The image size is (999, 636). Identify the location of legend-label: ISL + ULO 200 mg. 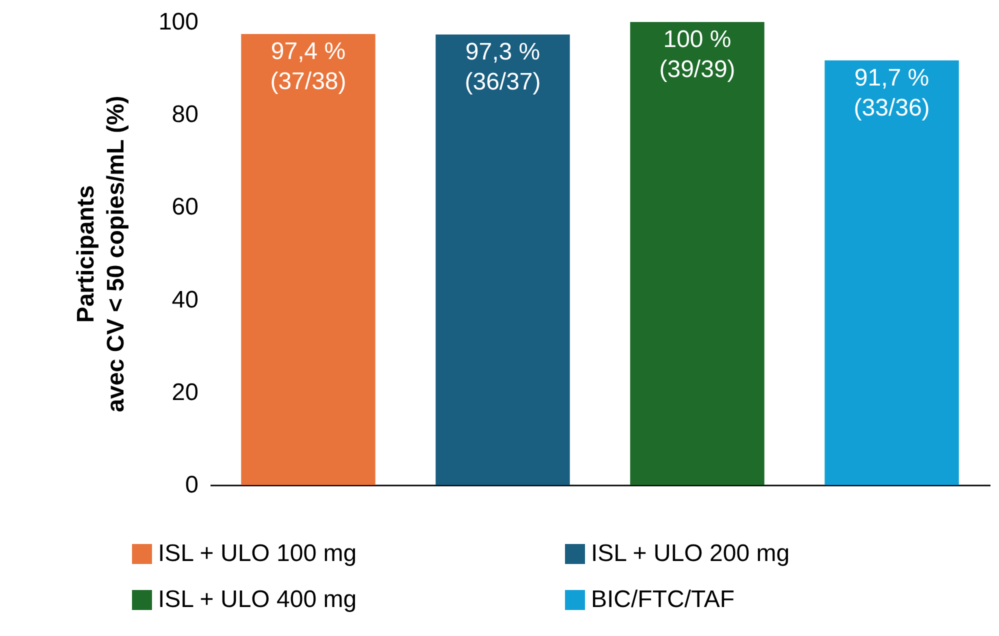
(690, 553).